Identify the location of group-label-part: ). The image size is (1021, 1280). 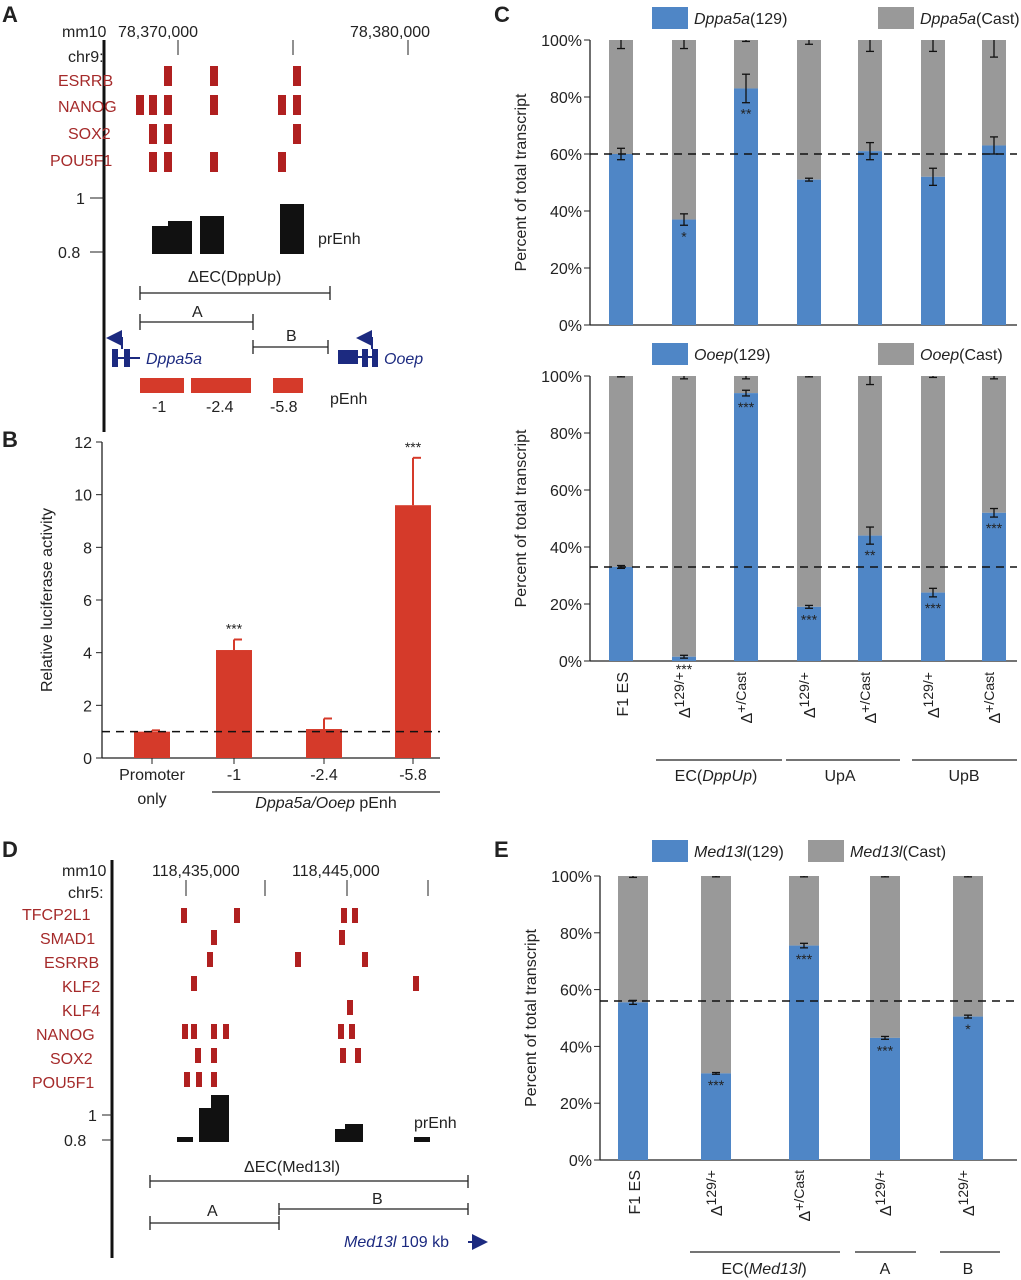
(754, 776).